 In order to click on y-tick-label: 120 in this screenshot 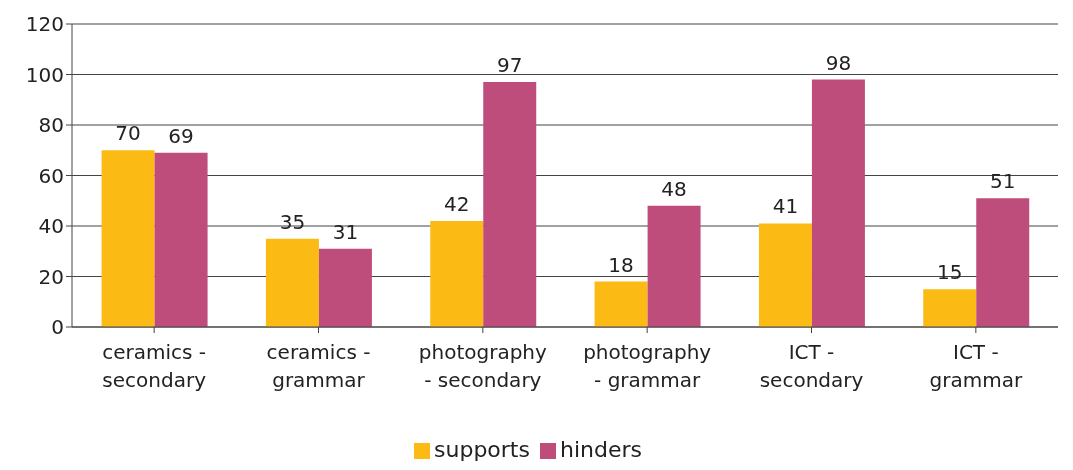, I will do `click(44, 24)`.